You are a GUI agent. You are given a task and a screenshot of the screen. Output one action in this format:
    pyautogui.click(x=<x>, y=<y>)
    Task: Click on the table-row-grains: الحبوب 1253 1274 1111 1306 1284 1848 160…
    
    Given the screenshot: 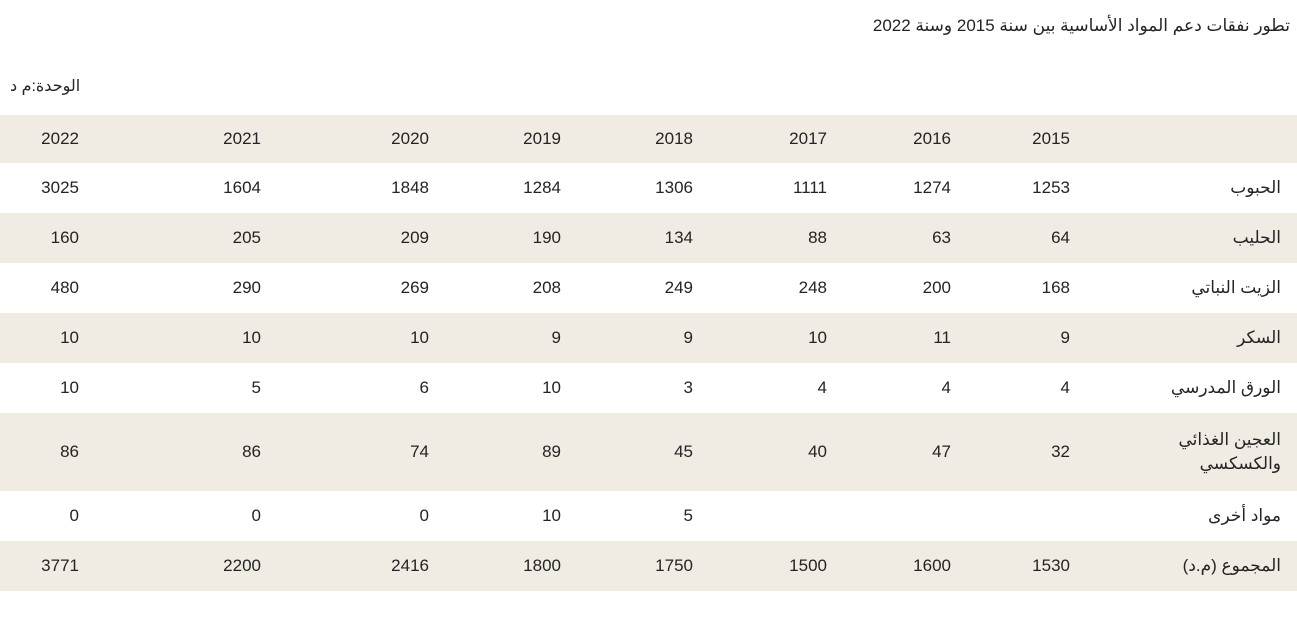 What is the action you would take?
    pyautogui.click(x=648, y=188)
    